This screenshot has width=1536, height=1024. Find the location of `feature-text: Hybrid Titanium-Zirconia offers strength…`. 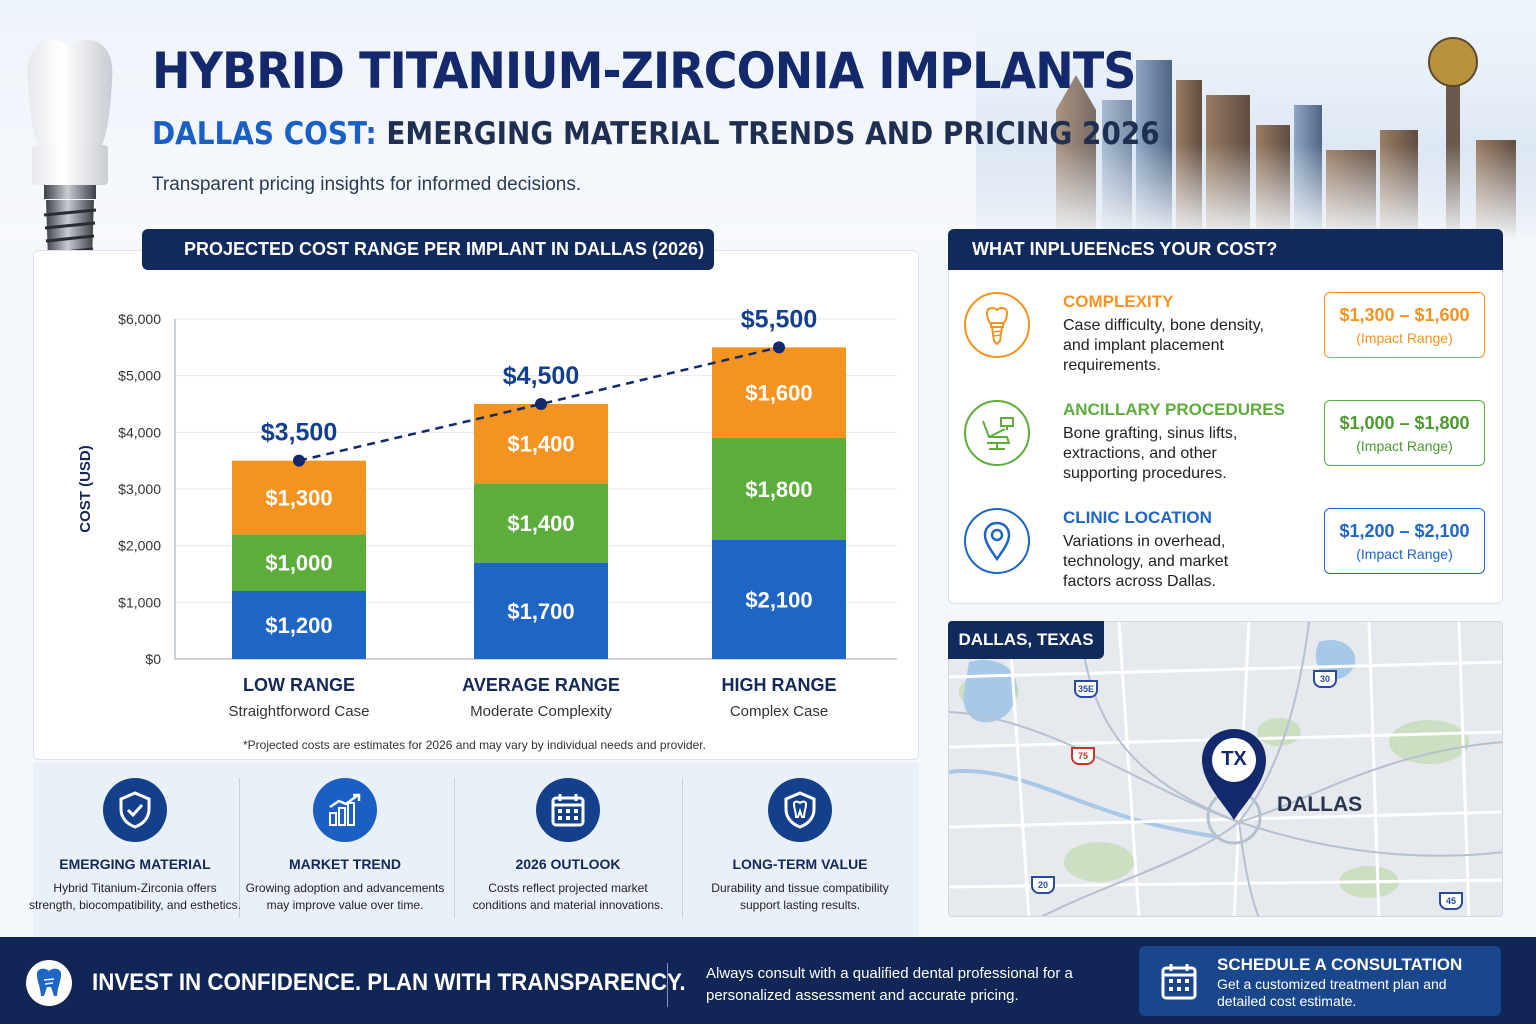

feature-text: Hybrid Titanium-Zirconia offers strength… is located at coordinates (135, 896).